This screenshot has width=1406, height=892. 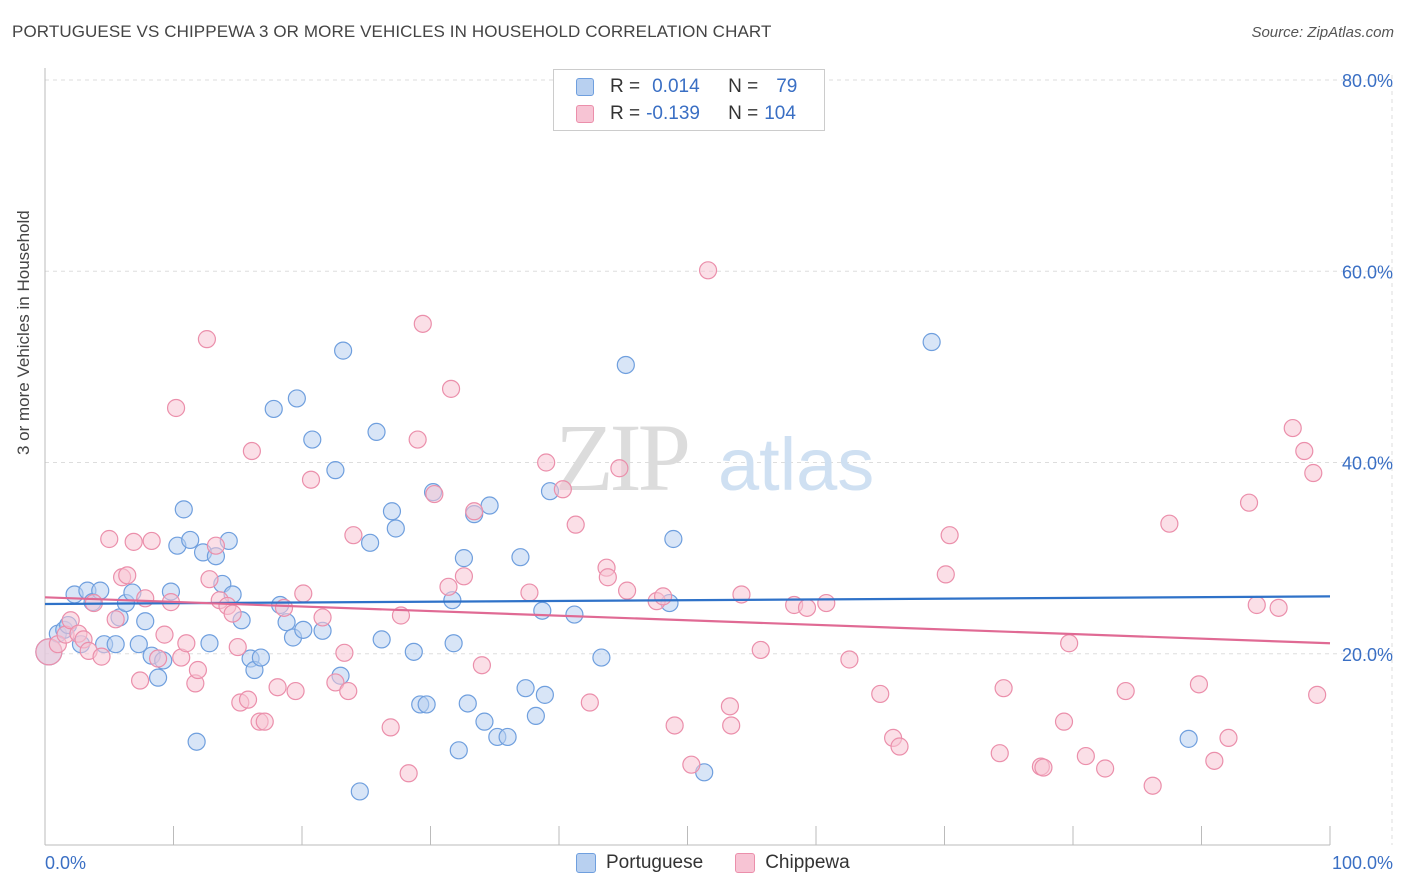 What do you see at coordinates (743, 86) in the screenshot?
I see `legend-n-label: N =` at bounding box center [743, 86].